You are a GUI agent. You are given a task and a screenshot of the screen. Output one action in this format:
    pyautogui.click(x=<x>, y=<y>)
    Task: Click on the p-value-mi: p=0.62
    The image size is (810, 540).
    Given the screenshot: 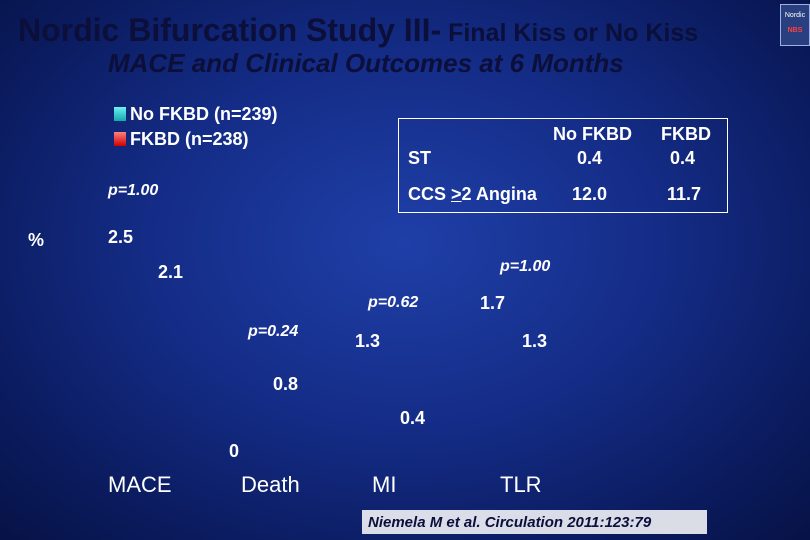 What is the action you would take?
    pyautogui.click(x=393, y=302)
    